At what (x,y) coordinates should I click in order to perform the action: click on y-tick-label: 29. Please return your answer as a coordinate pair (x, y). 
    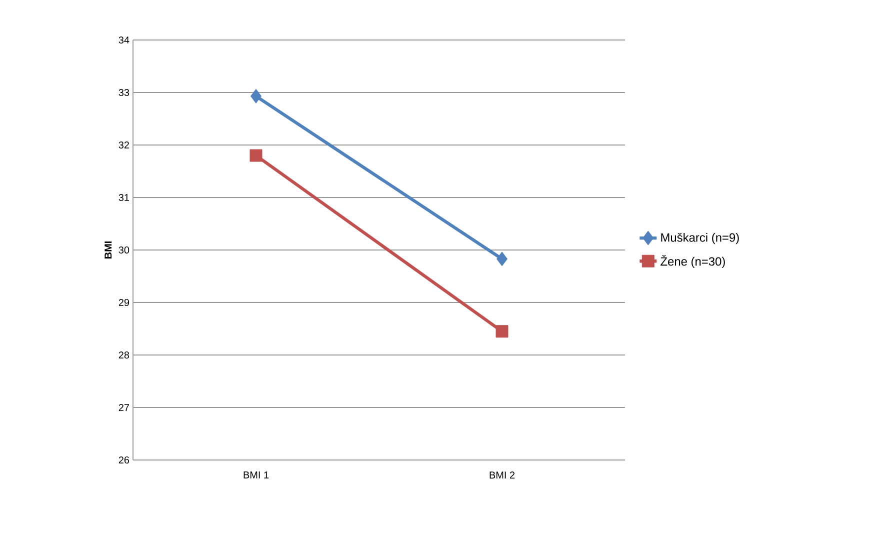
    Looking at the image, I should click on (124, 302).